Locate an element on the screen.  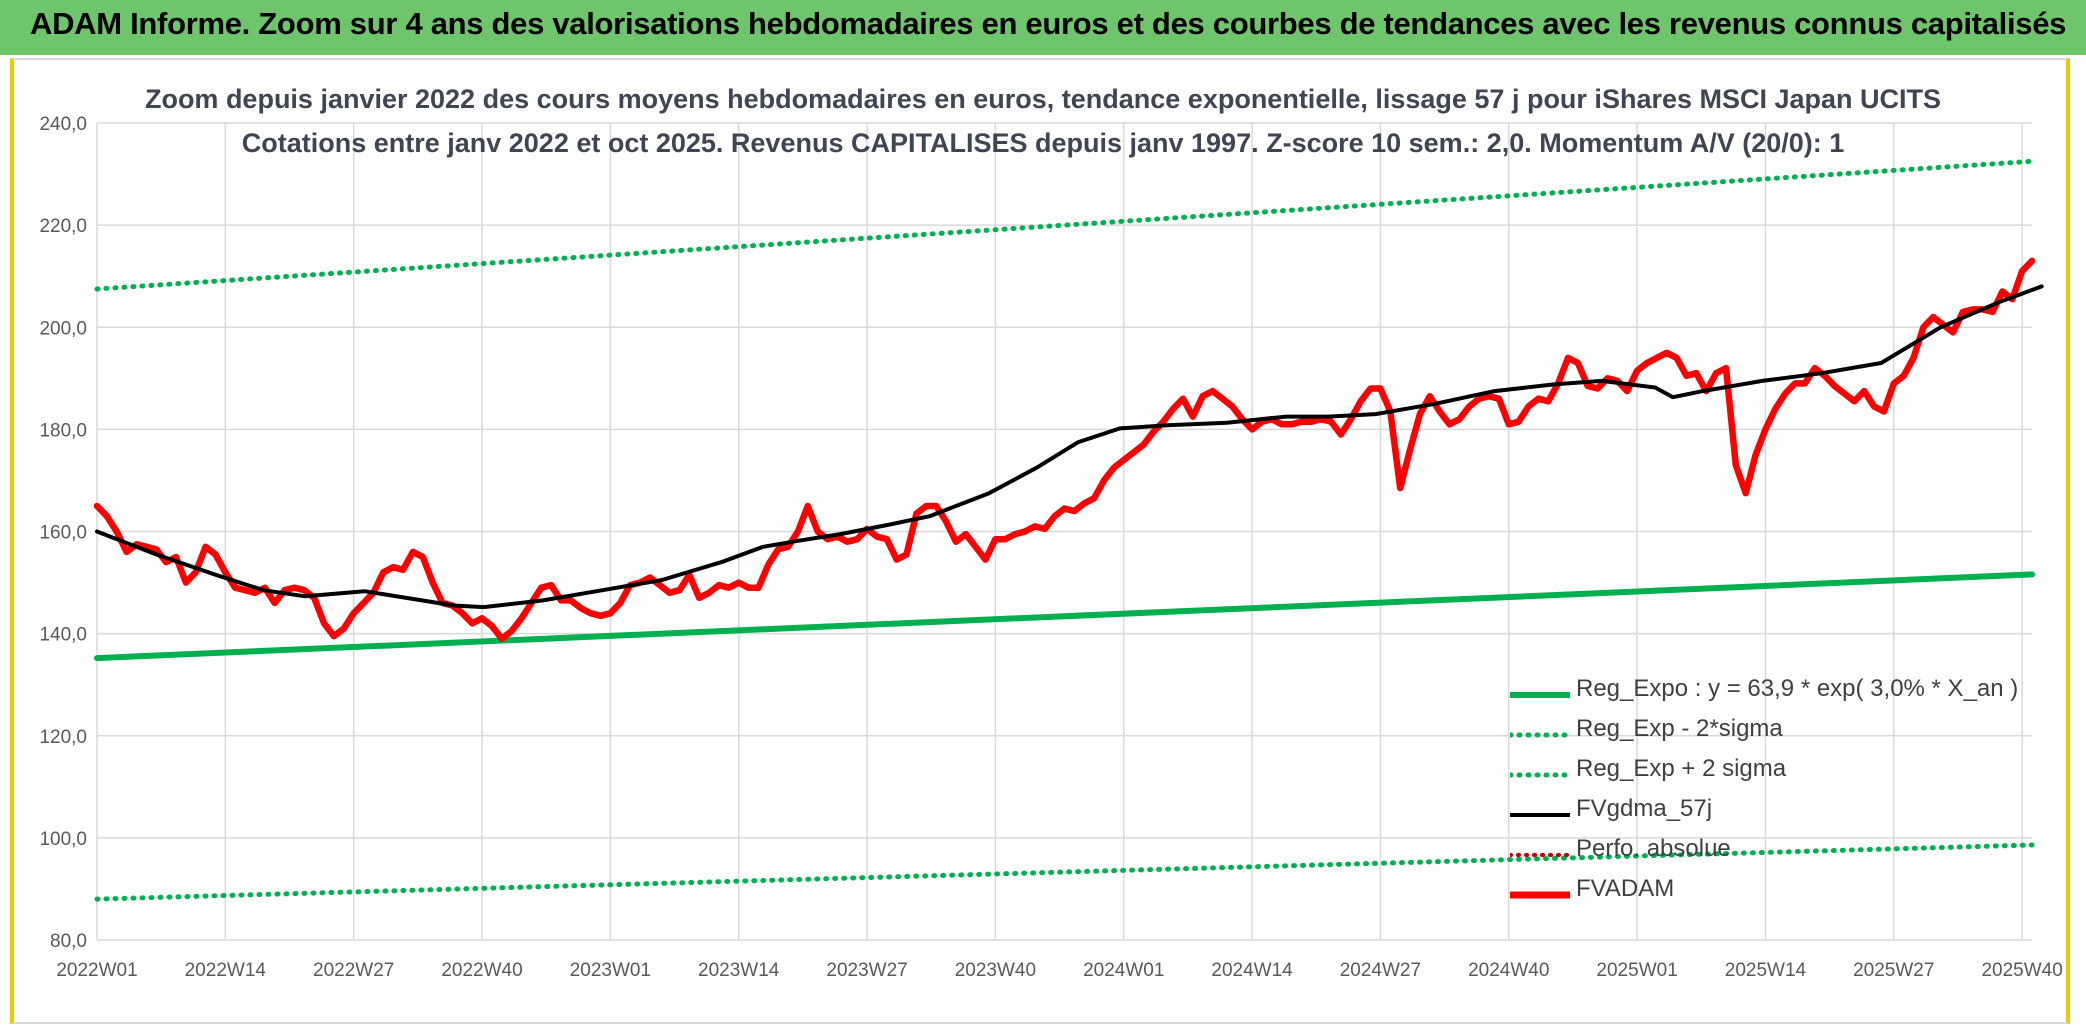
legend-label-reg-expo: Reg_Expo : y = 63,9 * exp( 3,0% * X_an ) is located at coordinates (1797, 688).